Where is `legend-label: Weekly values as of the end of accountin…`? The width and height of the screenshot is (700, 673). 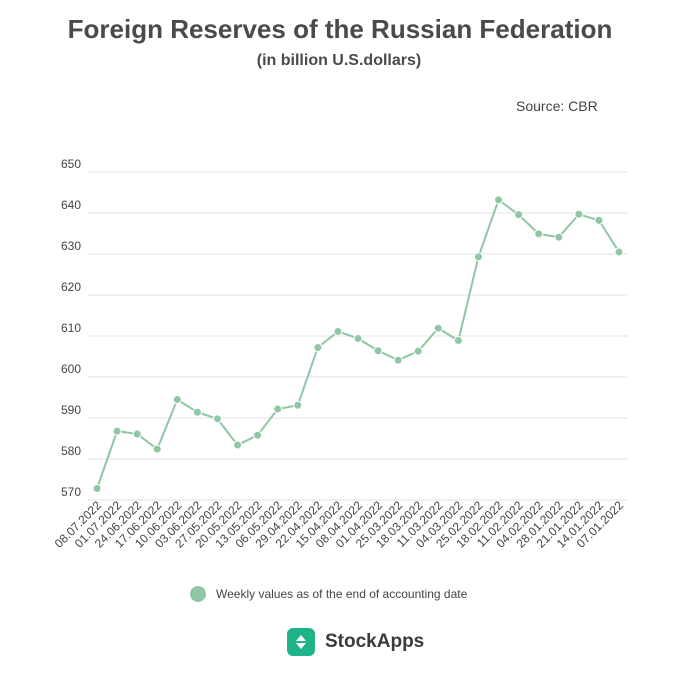
legend-label: Weekly values as of the end of accountin… is located at coordinates (342, 594).